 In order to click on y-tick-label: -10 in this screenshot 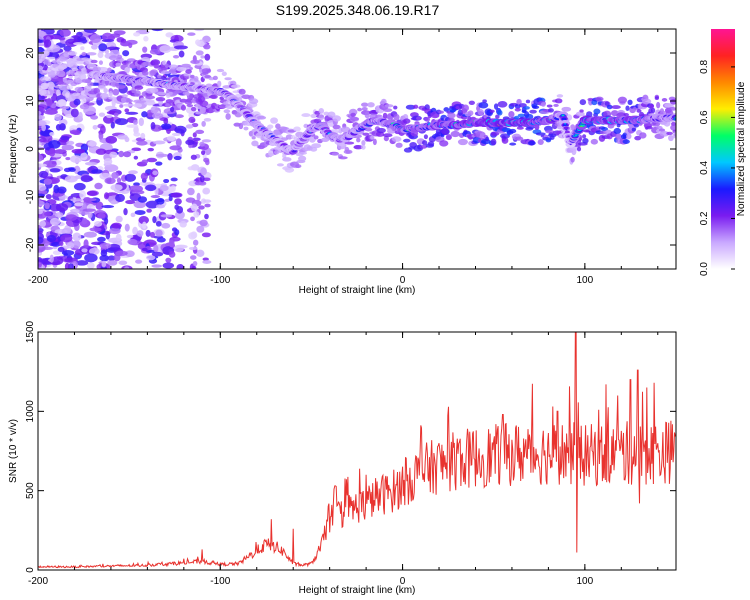, I will do `click(30, 196)`.